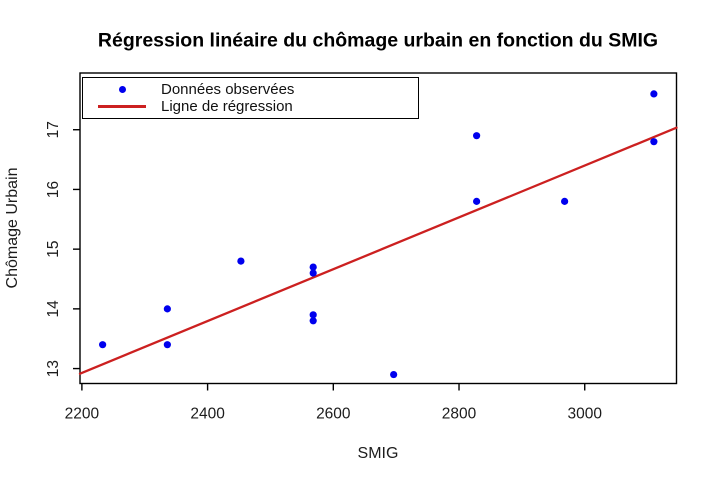 The image size is (718, 485). What do you see at coordinates (53, 309) in the screenshot?
I see `y-tick-label: 14` at bounding box center [53, 309].